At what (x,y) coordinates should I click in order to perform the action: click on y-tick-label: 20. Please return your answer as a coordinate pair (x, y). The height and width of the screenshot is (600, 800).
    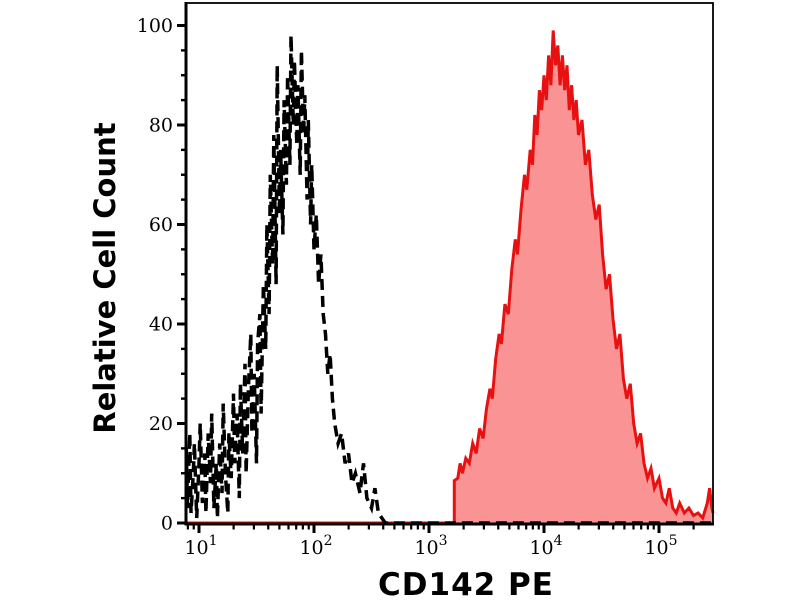
    Looking at the image, I should click on (161, 424).